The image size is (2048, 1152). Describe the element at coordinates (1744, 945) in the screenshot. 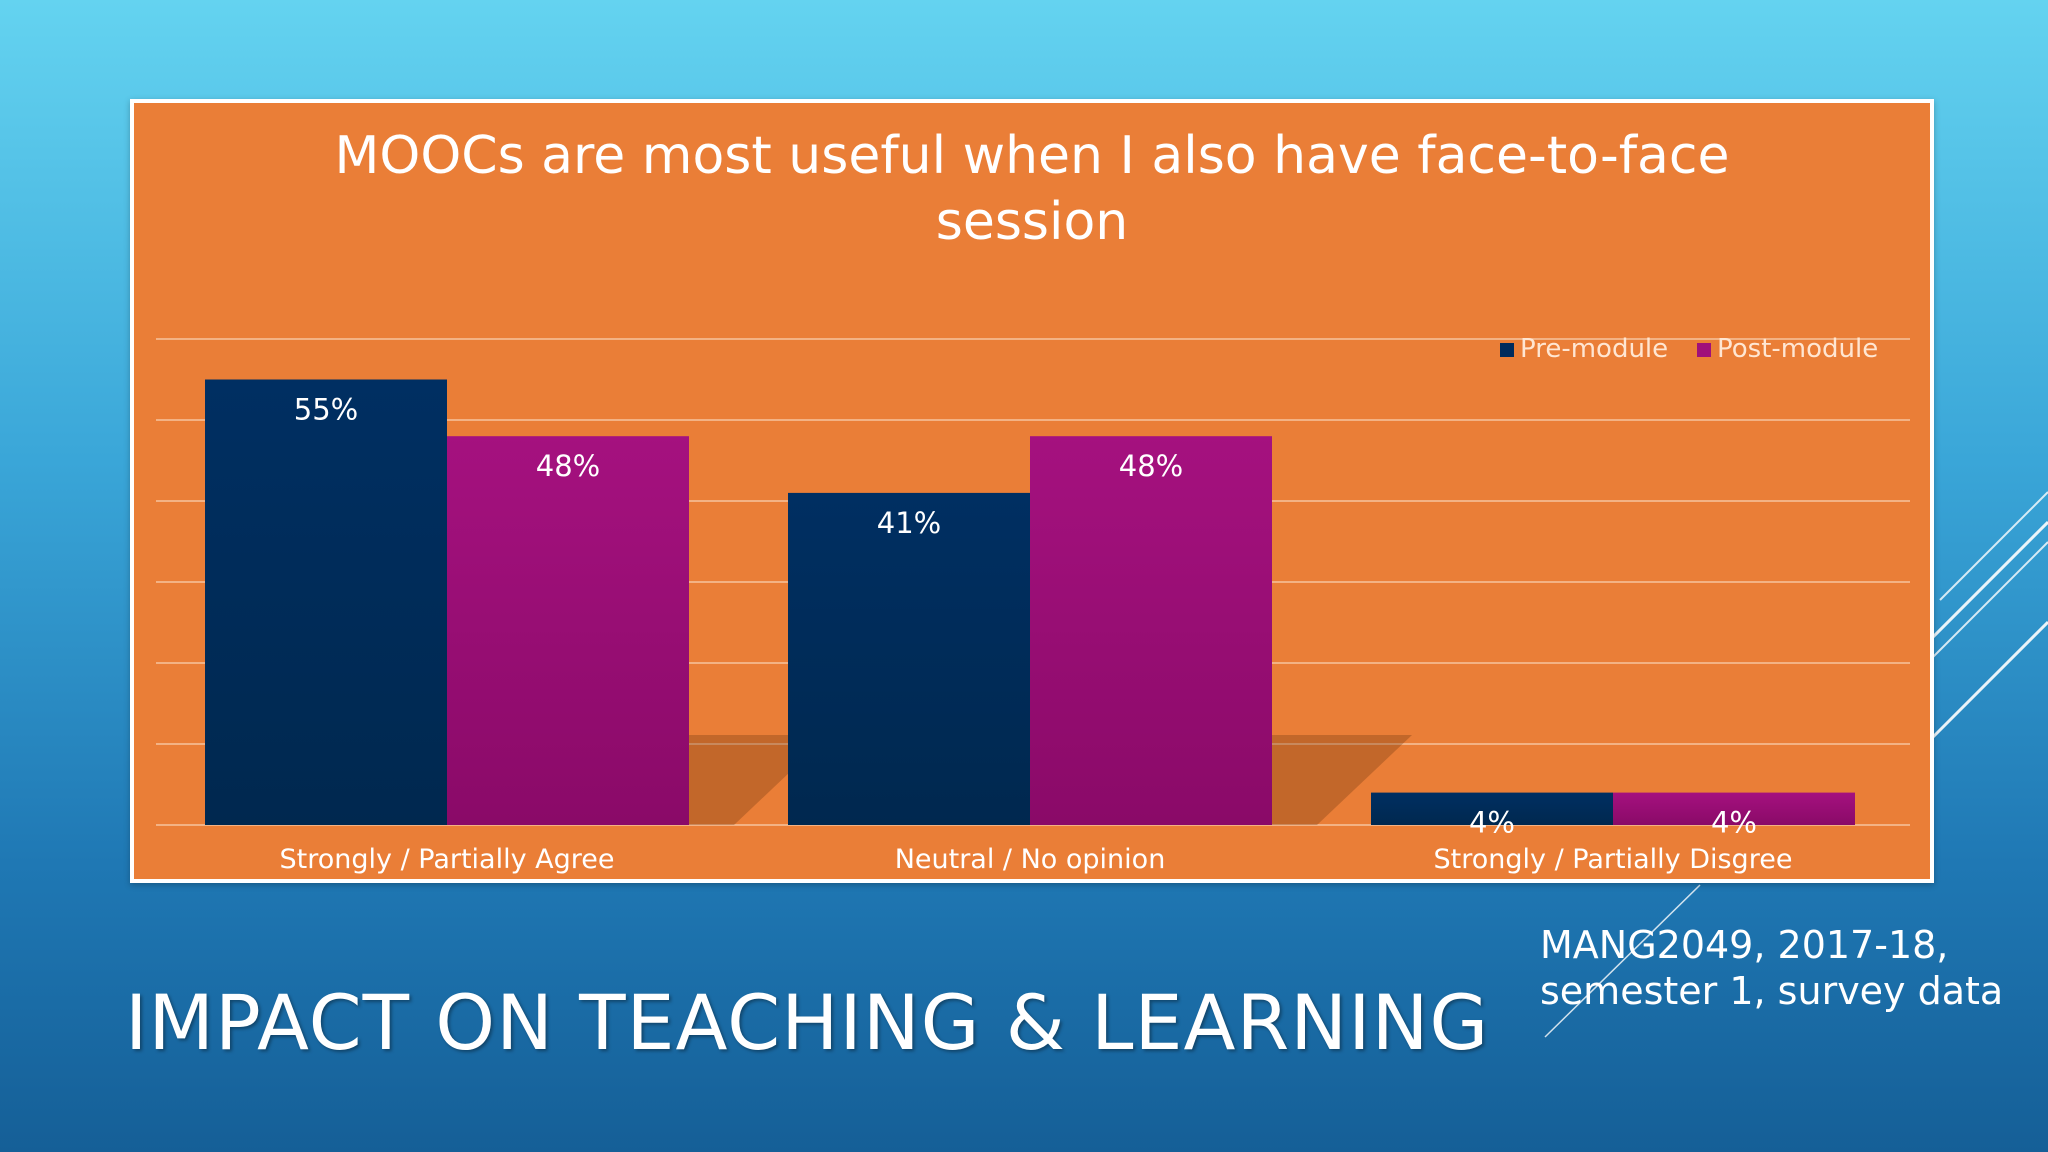

I see `source-note-line-1: MANG2049, 2017-18,` at that location.